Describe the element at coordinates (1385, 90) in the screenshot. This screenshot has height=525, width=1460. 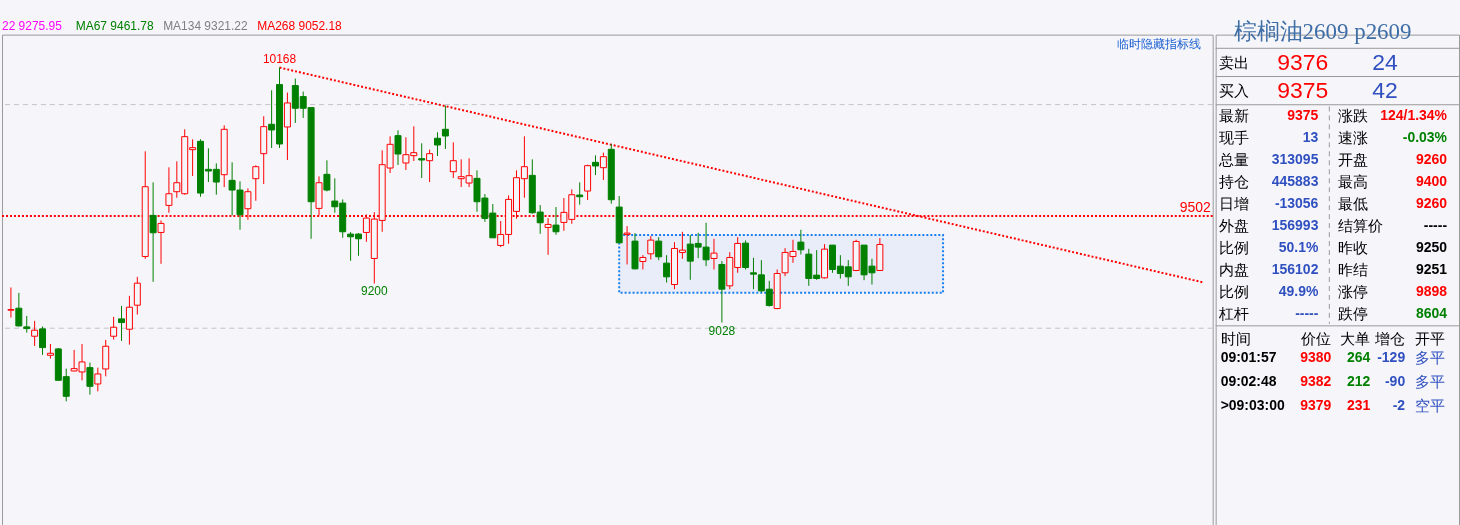
I see `text: 42` at that location.